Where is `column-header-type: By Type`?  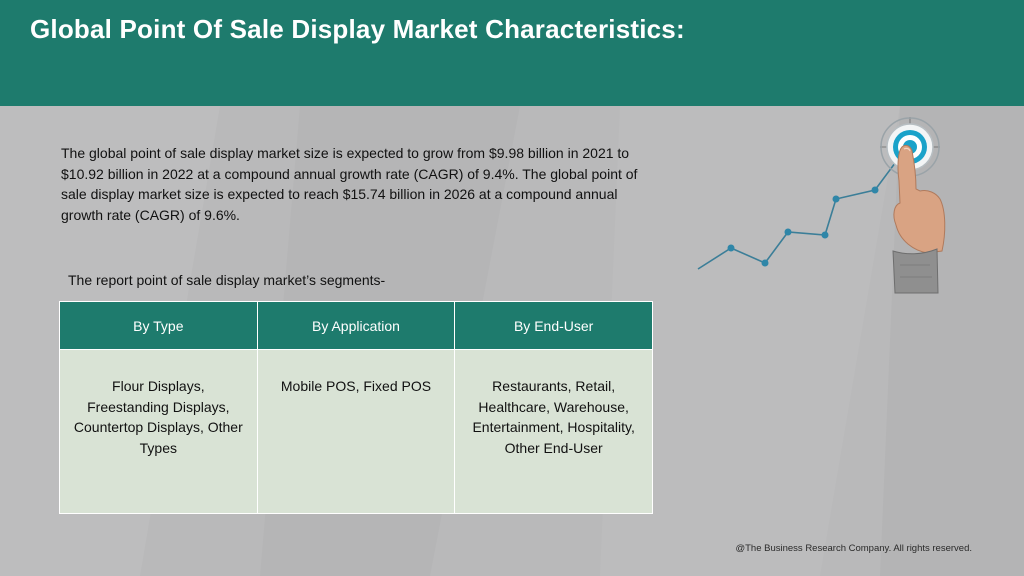 column-header-type: By Type is located at coordinates (158, 325).